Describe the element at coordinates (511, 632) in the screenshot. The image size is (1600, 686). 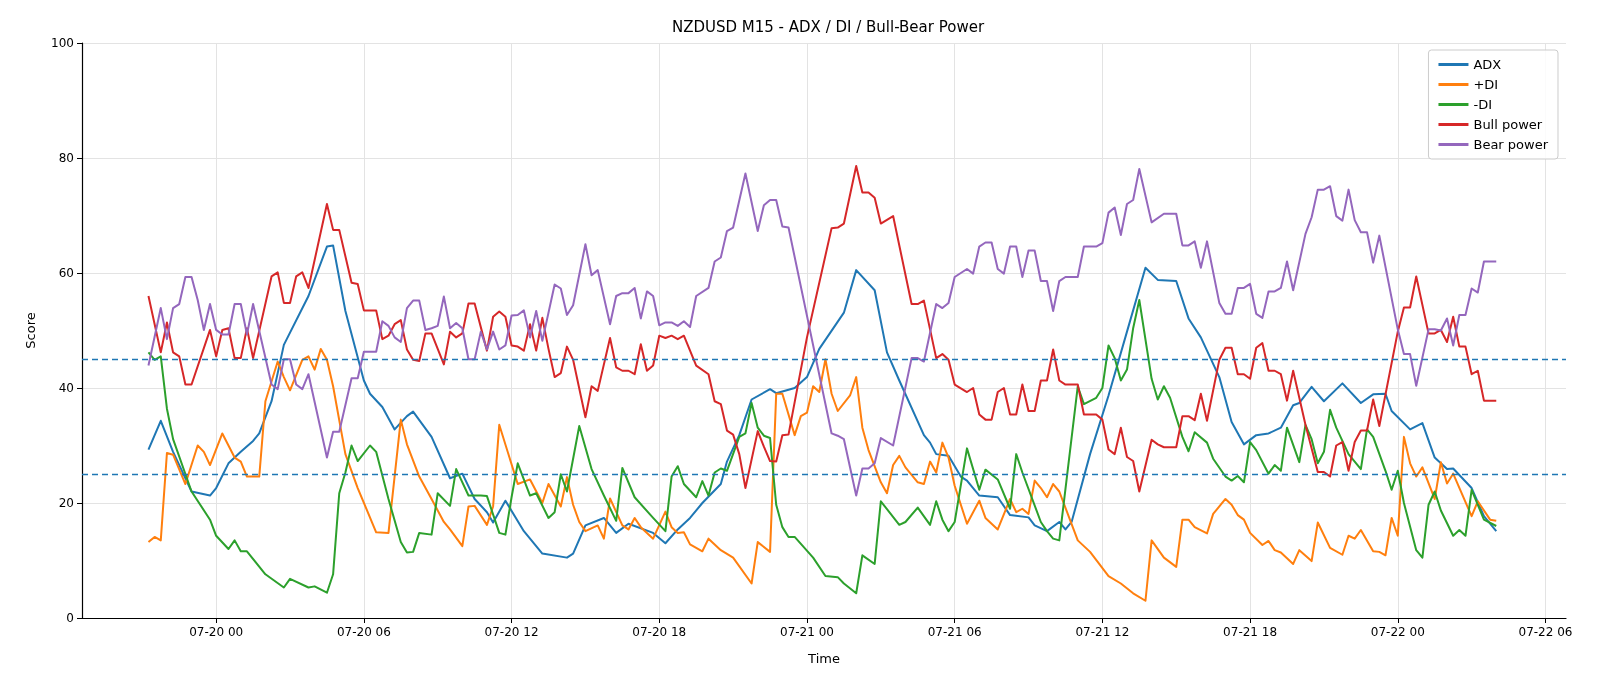
I see `x-tick-label: 07-20 12` at that location.